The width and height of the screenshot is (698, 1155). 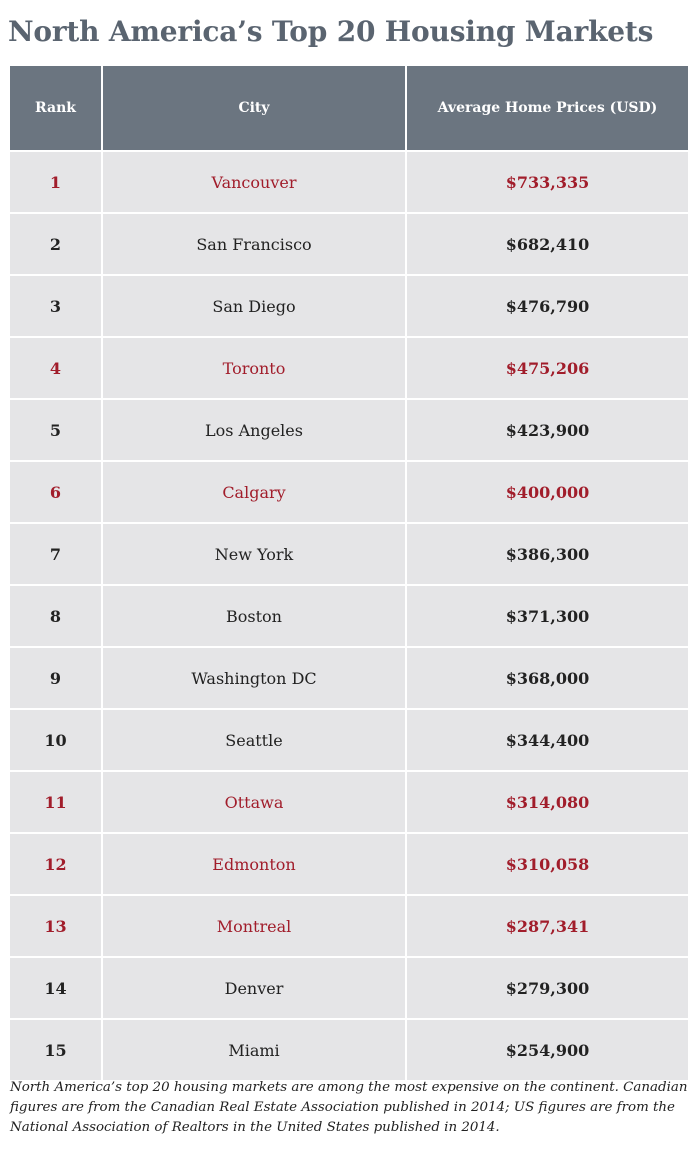 What do you see at coordinates (254, 801) in the screenshot?
I see `city-cell: Ottawa` at bounding box center [254, 801].